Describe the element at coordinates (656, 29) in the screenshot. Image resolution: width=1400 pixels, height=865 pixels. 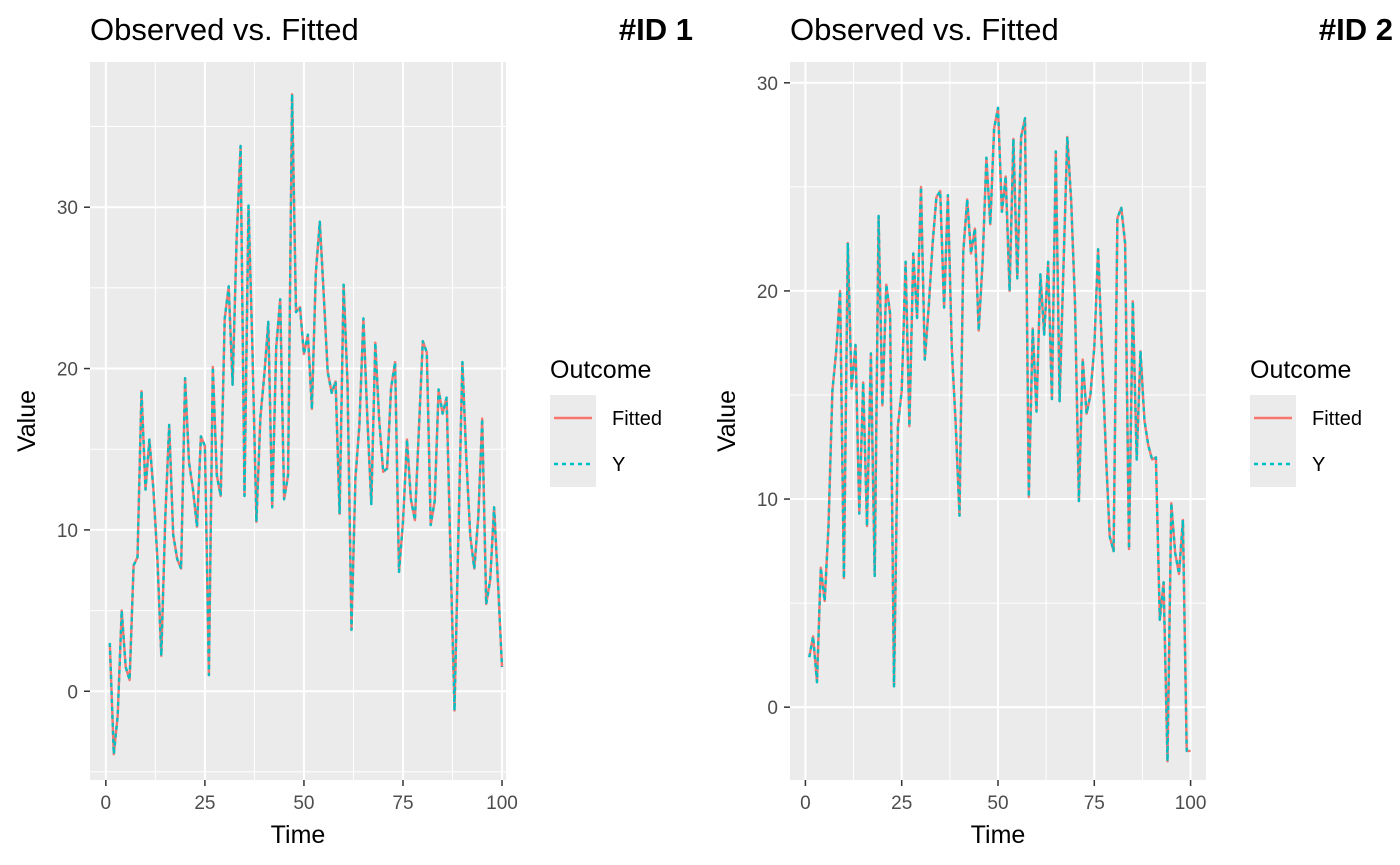
I see `chart-tag: #ID 1` at that location.